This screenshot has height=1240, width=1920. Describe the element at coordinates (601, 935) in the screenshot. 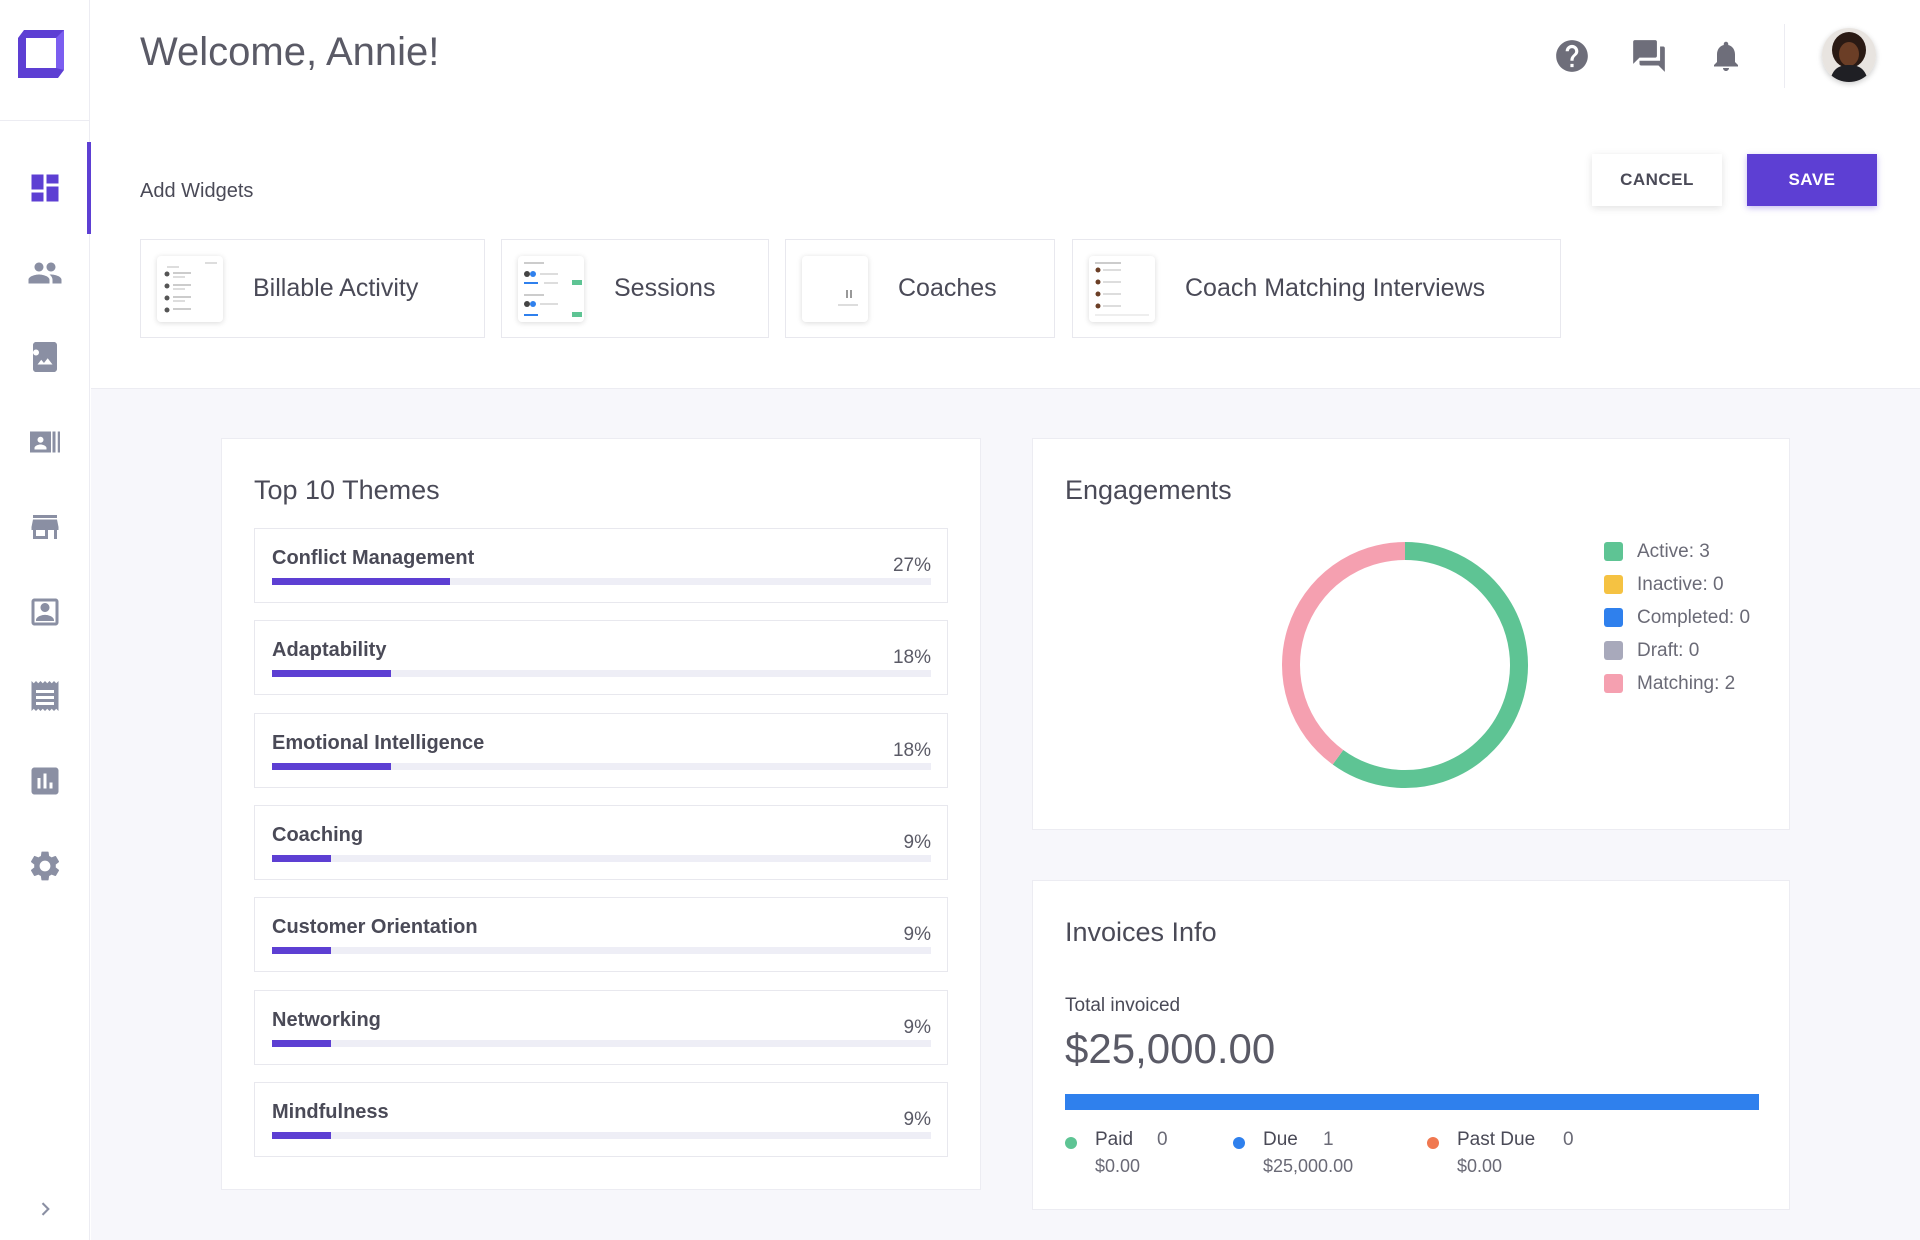

I see `theme-row: Customer Orientation 9%` at that location.